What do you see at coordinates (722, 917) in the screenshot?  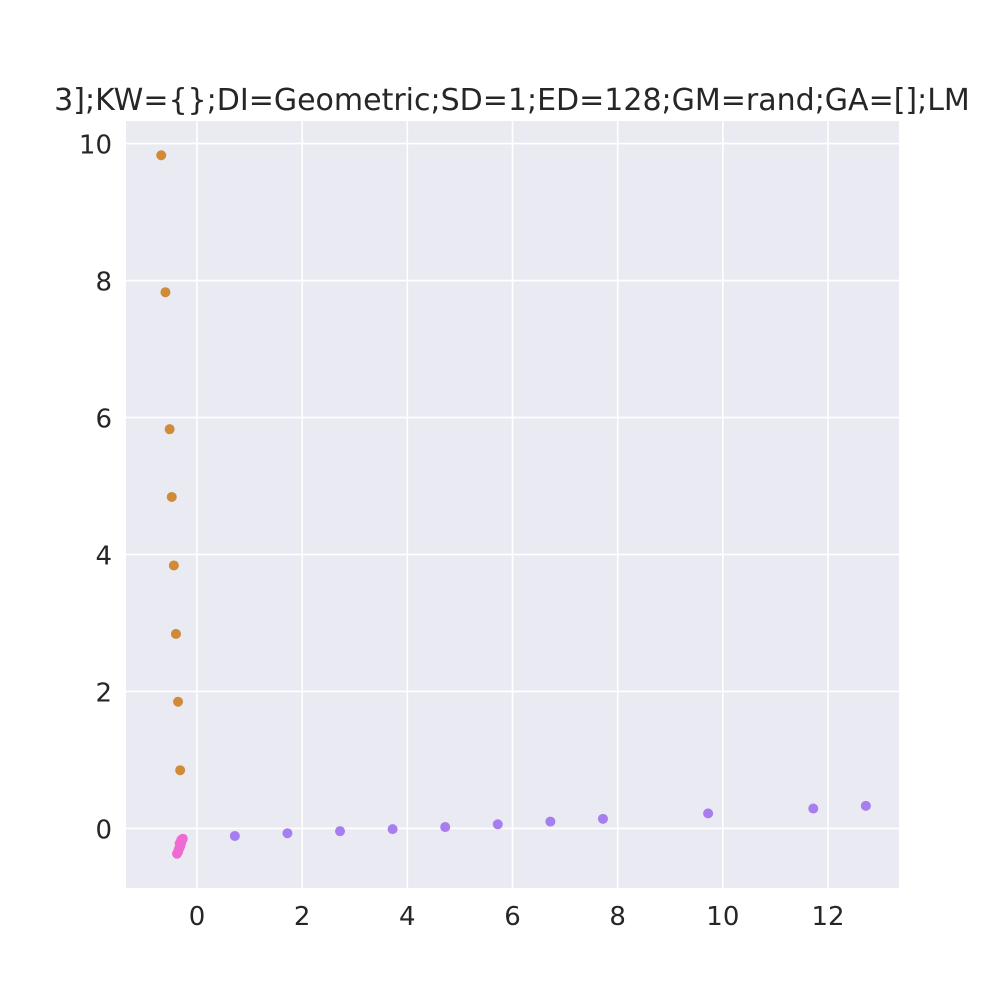 I see `x-tick-label: 10` at bounding box center [722, 917].